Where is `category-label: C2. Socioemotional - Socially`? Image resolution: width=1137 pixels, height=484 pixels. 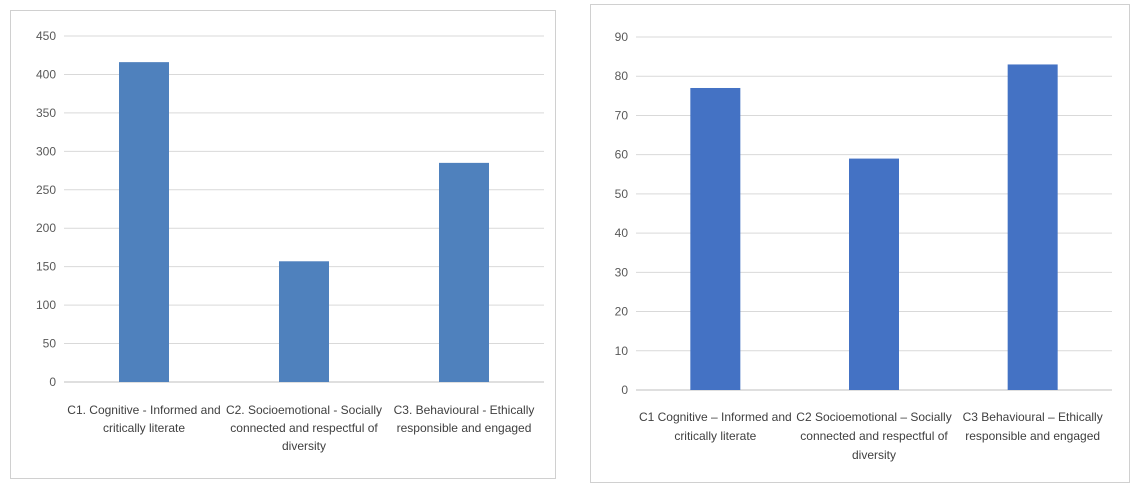
category-label: C2. Socioemotional - Socially is located at coordinates (304, 410).